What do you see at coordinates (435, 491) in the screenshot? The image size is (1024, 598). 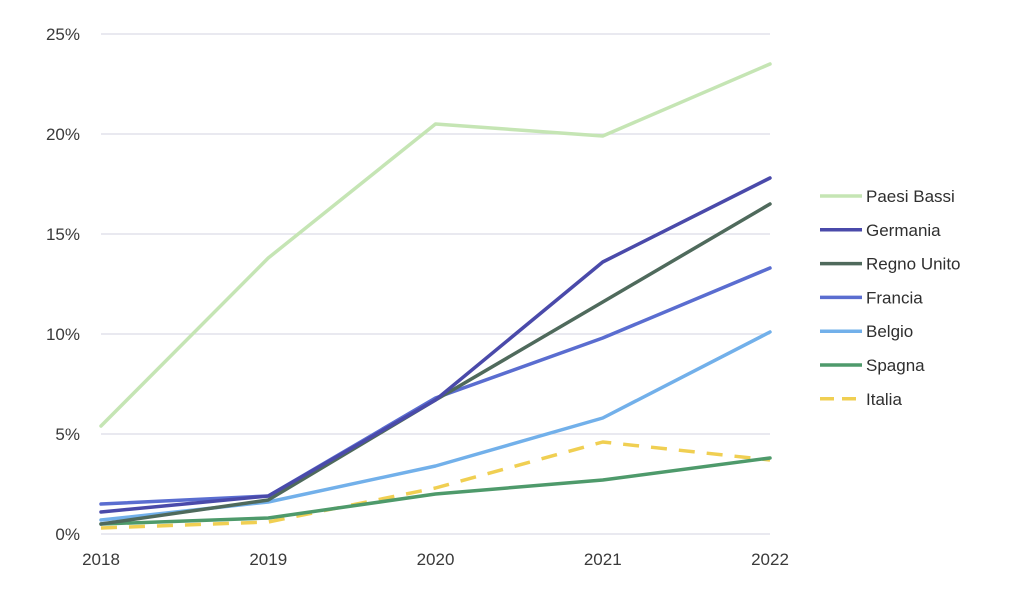 I see `series-line-spagna` at bounding box center [435, 491].